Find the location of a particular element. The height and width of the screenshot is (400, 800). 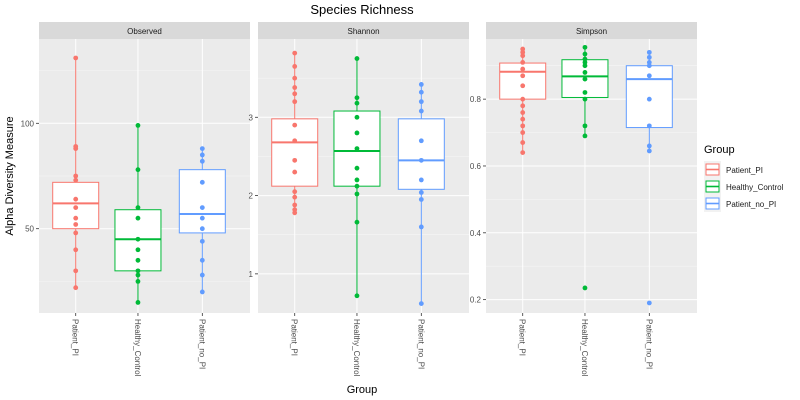

legend-title: Group is located at coordinates (719, 150).